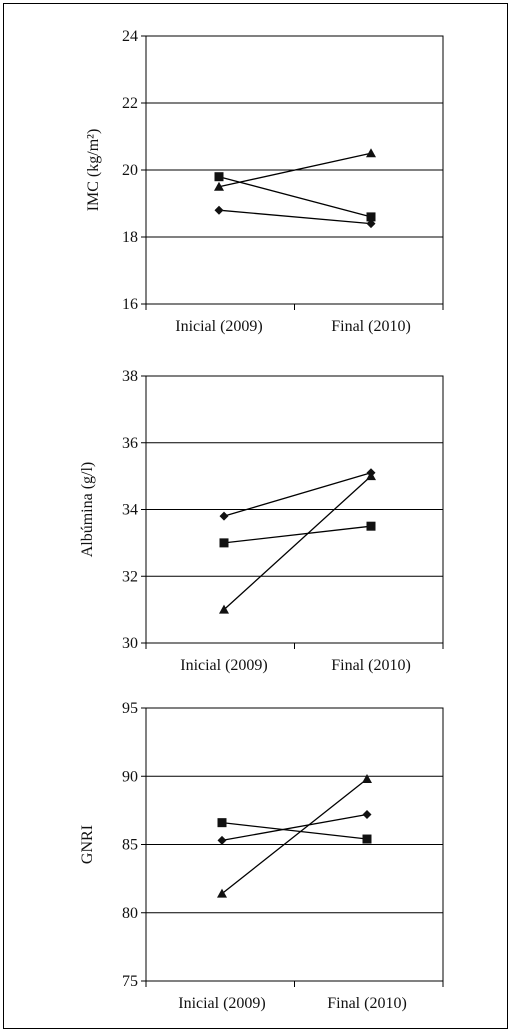 This screenshot has width=511, height=1032. I want to click on y-tick-label: 24, so click(130, 36).